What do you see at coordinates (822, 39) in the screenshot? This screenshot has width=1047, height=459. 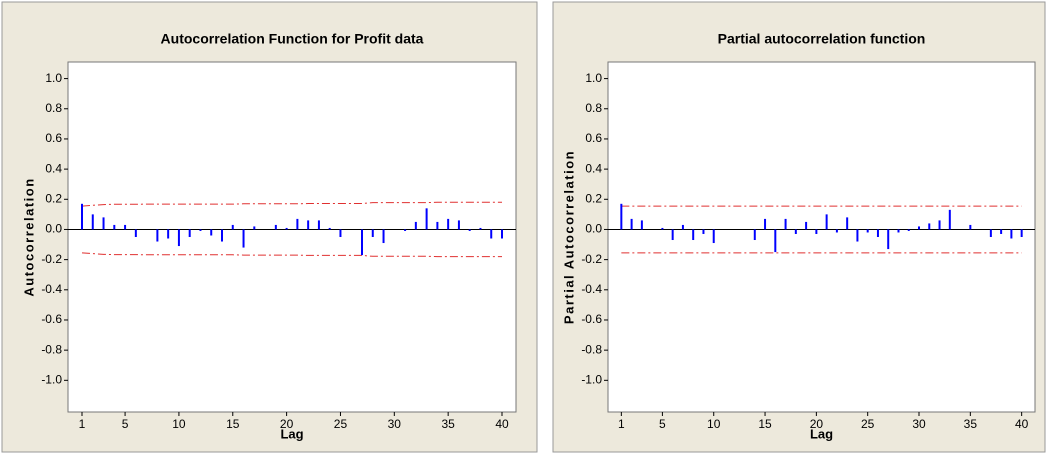 I see `chart-title: Partial autocorrelation function` at bounding box center [822, 39].